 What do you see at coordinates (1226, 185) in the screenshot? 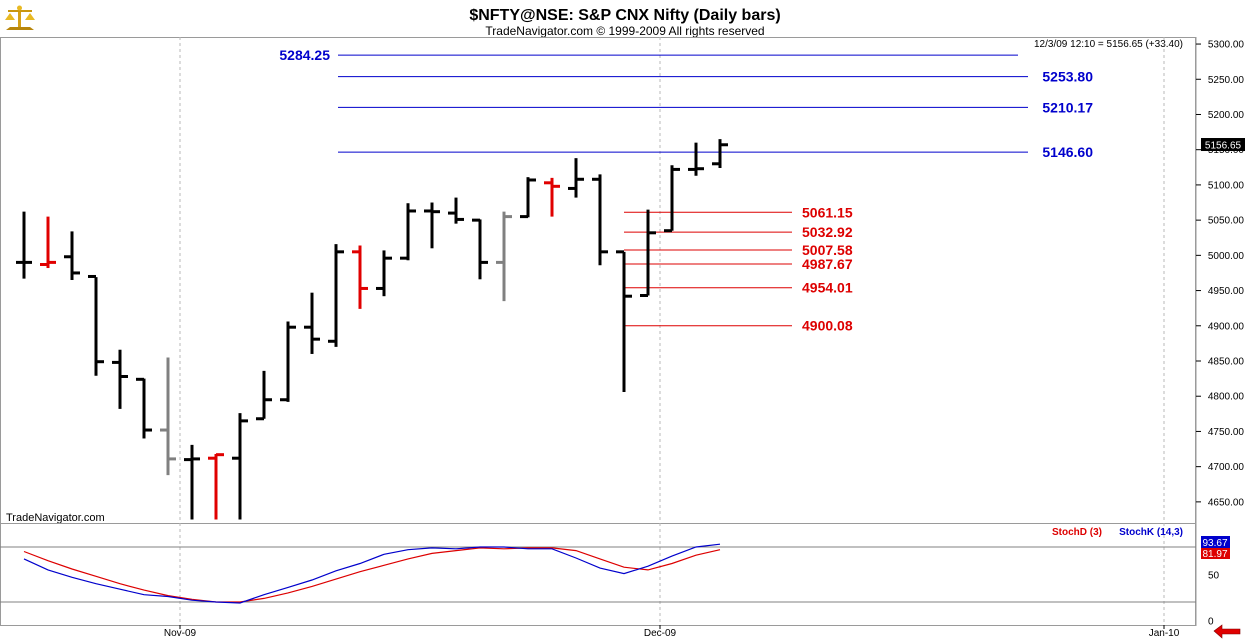
I see `y-tick-label: 5100.00` at bounding box center [1226, 185].